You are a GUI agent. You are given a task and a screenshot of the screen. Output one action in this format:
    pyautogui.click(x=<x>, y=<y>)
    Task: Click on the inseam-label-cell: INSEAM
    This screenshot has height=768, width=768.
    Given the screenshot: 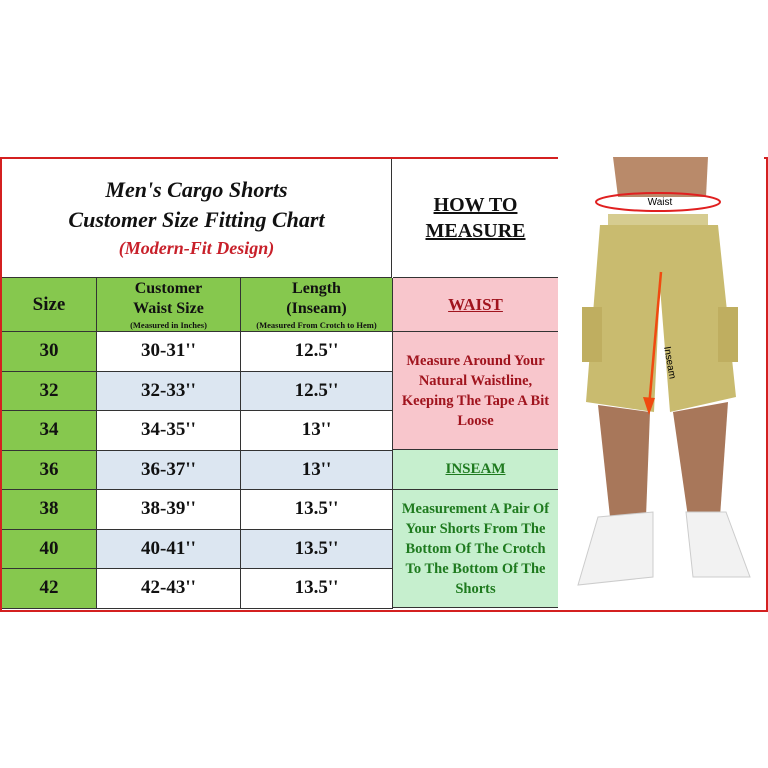 What is the action you would take?
    pyautogui.click(x=476, y=470)
    